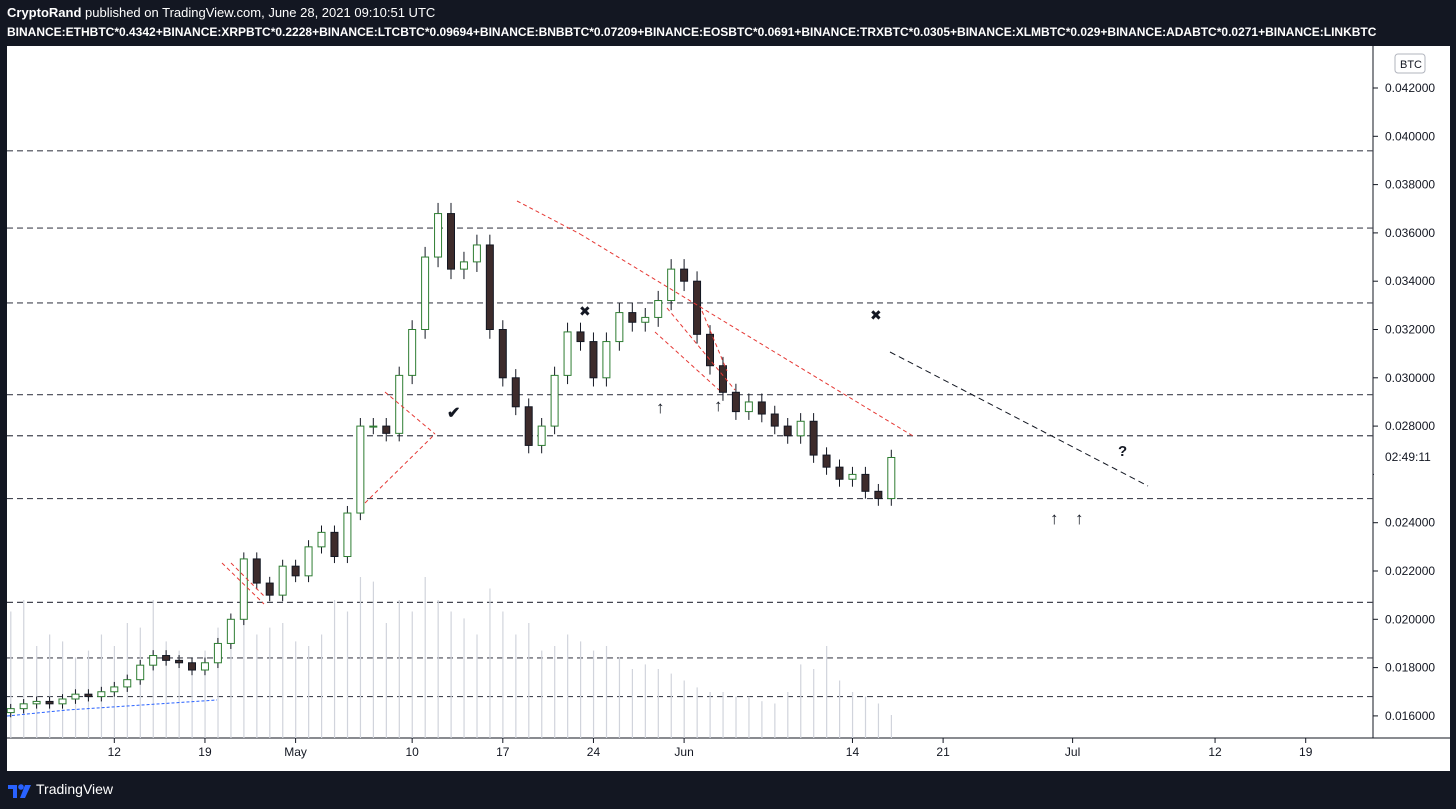  Describe the element at coordinates (594, 752) in the screenshot. I see `x-tick-label: 24` at that location.